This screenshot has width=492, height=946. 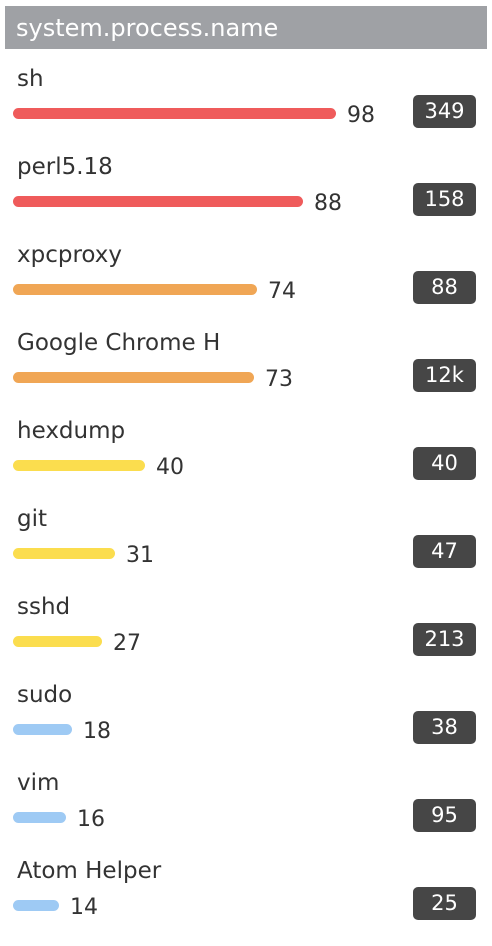 What do you see at coordinates (246, 814) in the screenshot?
I see `bar-row: vim 16 95` at bounding box center [246, 814].